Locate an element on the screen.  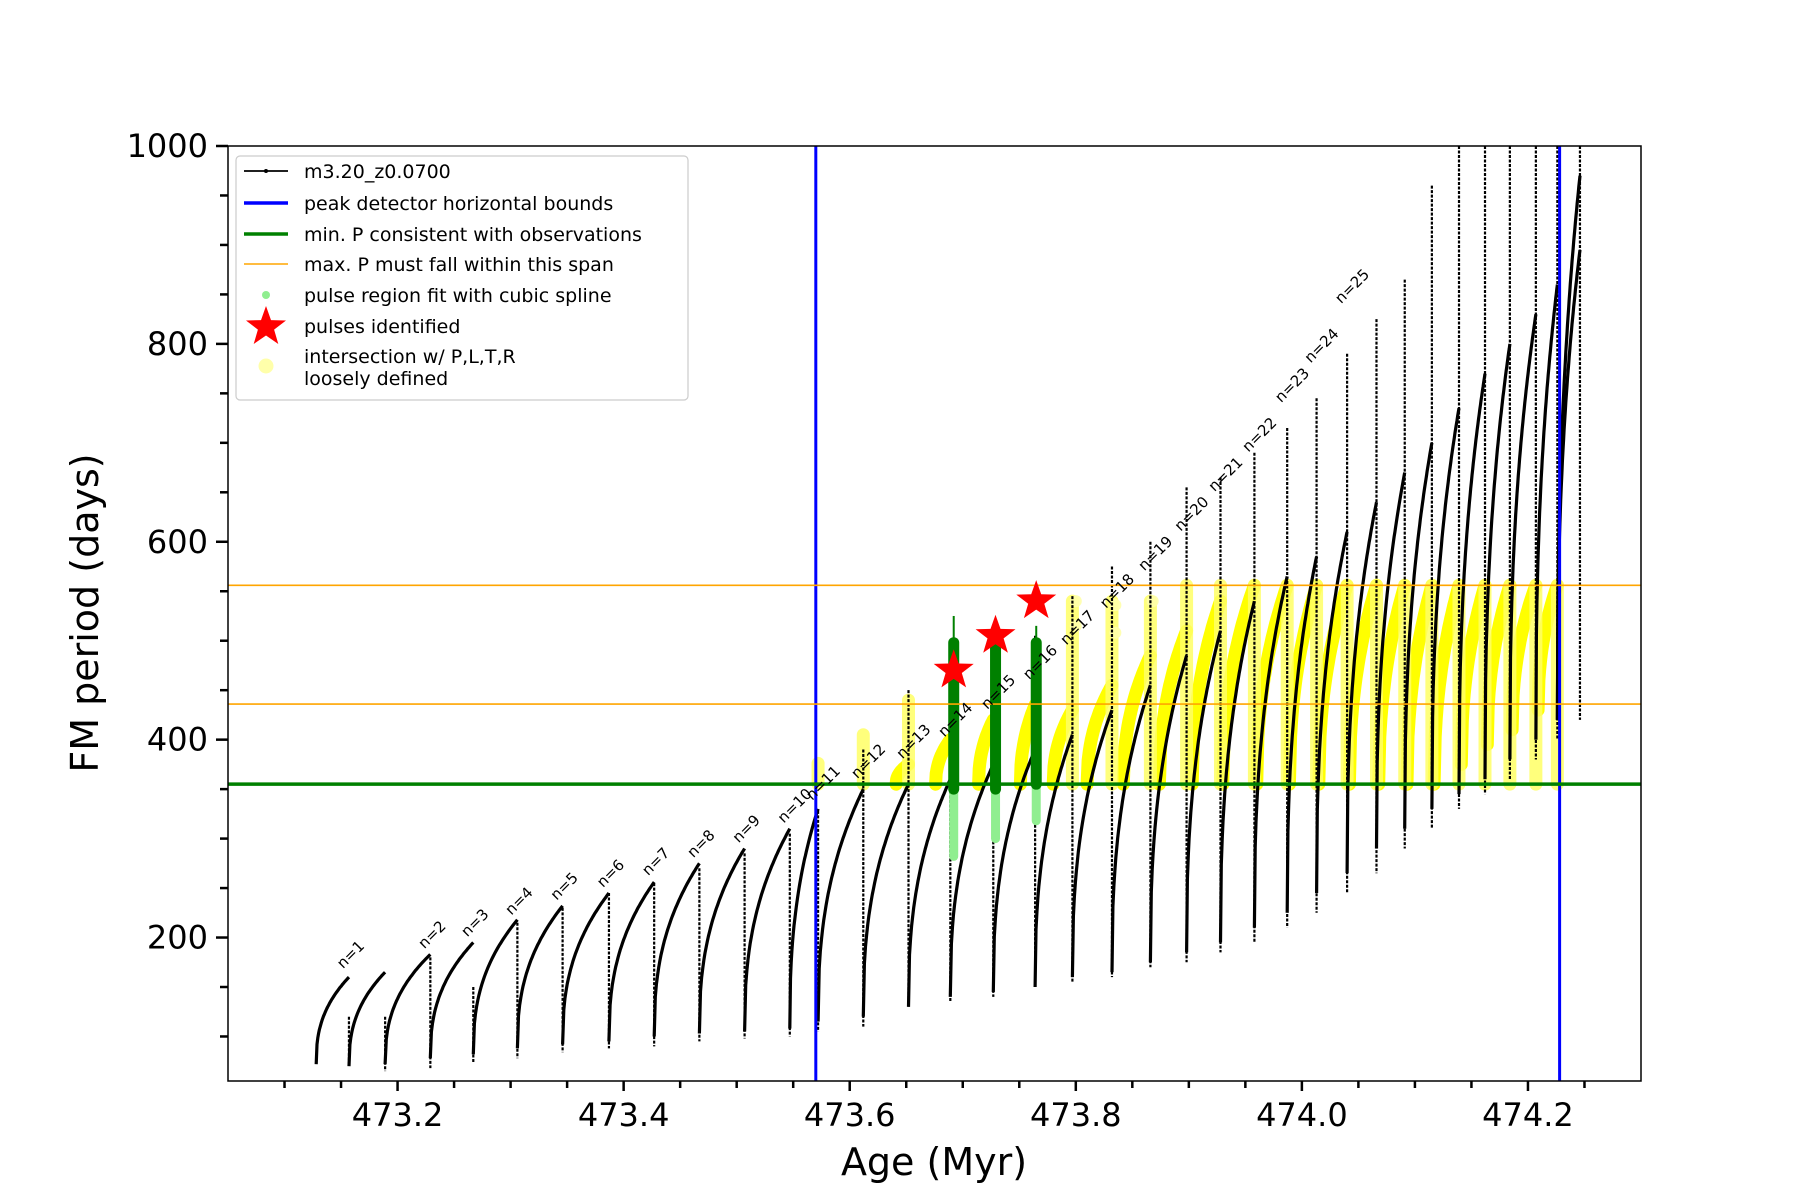
legend-handle-dot is located at coordinates (266, 171).